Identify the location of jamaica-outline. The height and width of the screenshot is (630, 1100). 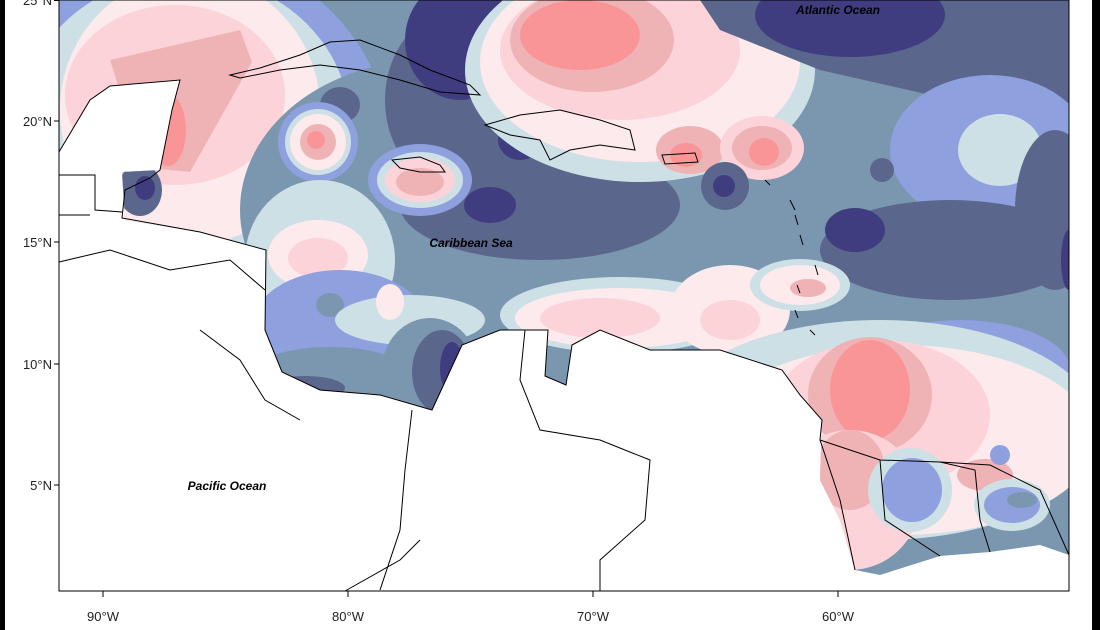
(418, 164).